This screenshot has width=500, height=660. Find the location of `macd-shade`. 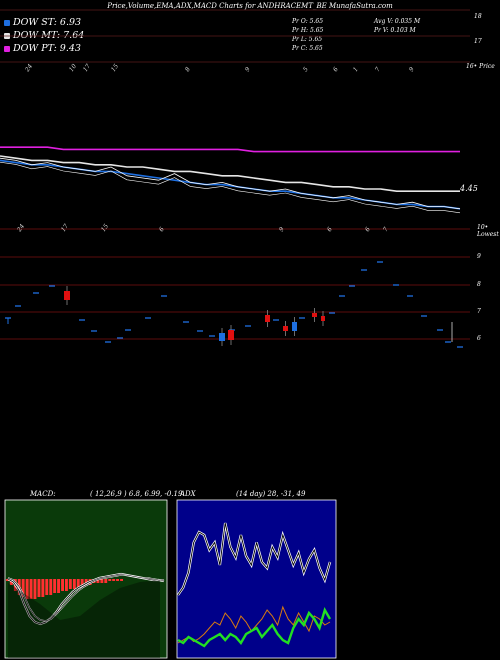

macd-shade is located at coordinates (84, 619).